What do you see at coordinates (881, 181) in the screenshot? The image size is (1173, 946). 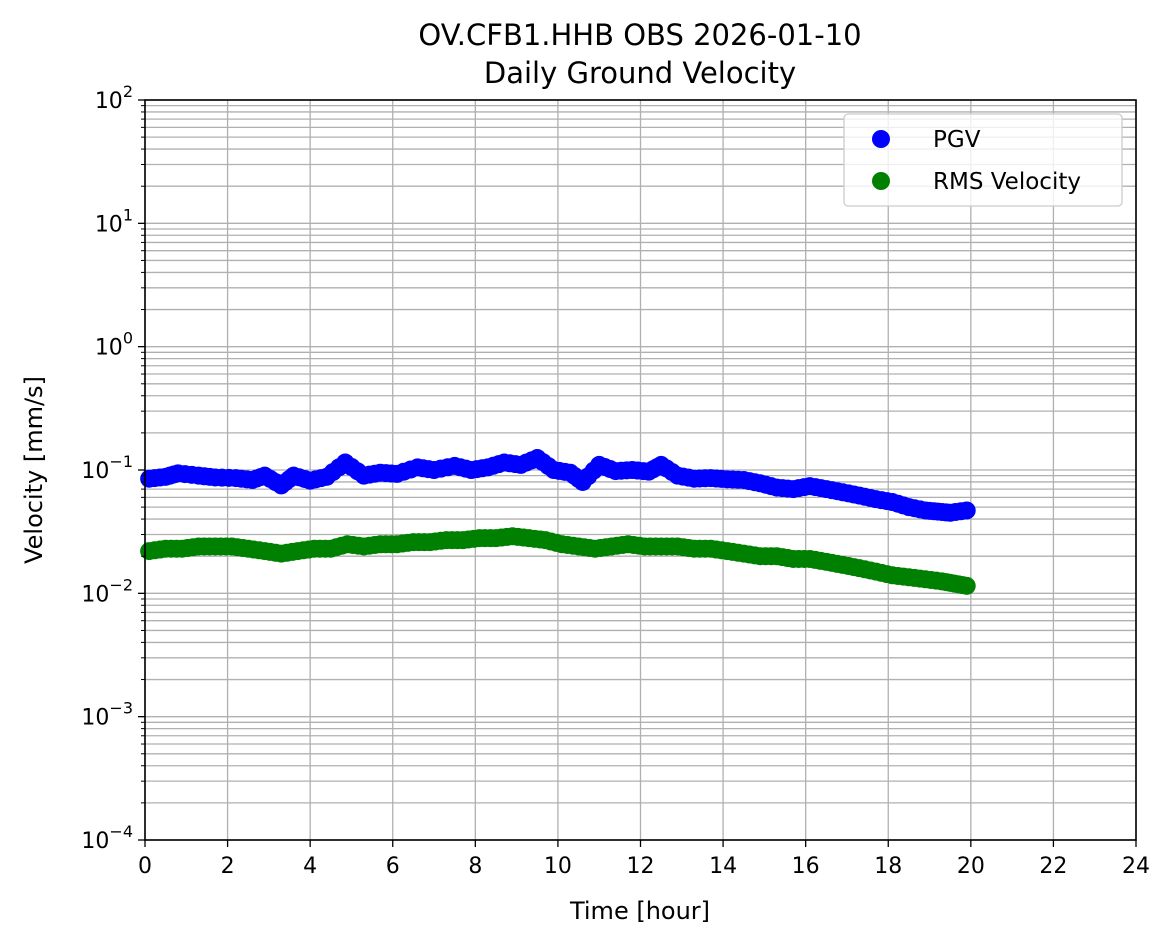 I see `legend-marker-rms-velocity` at bounding box center [881, 181].